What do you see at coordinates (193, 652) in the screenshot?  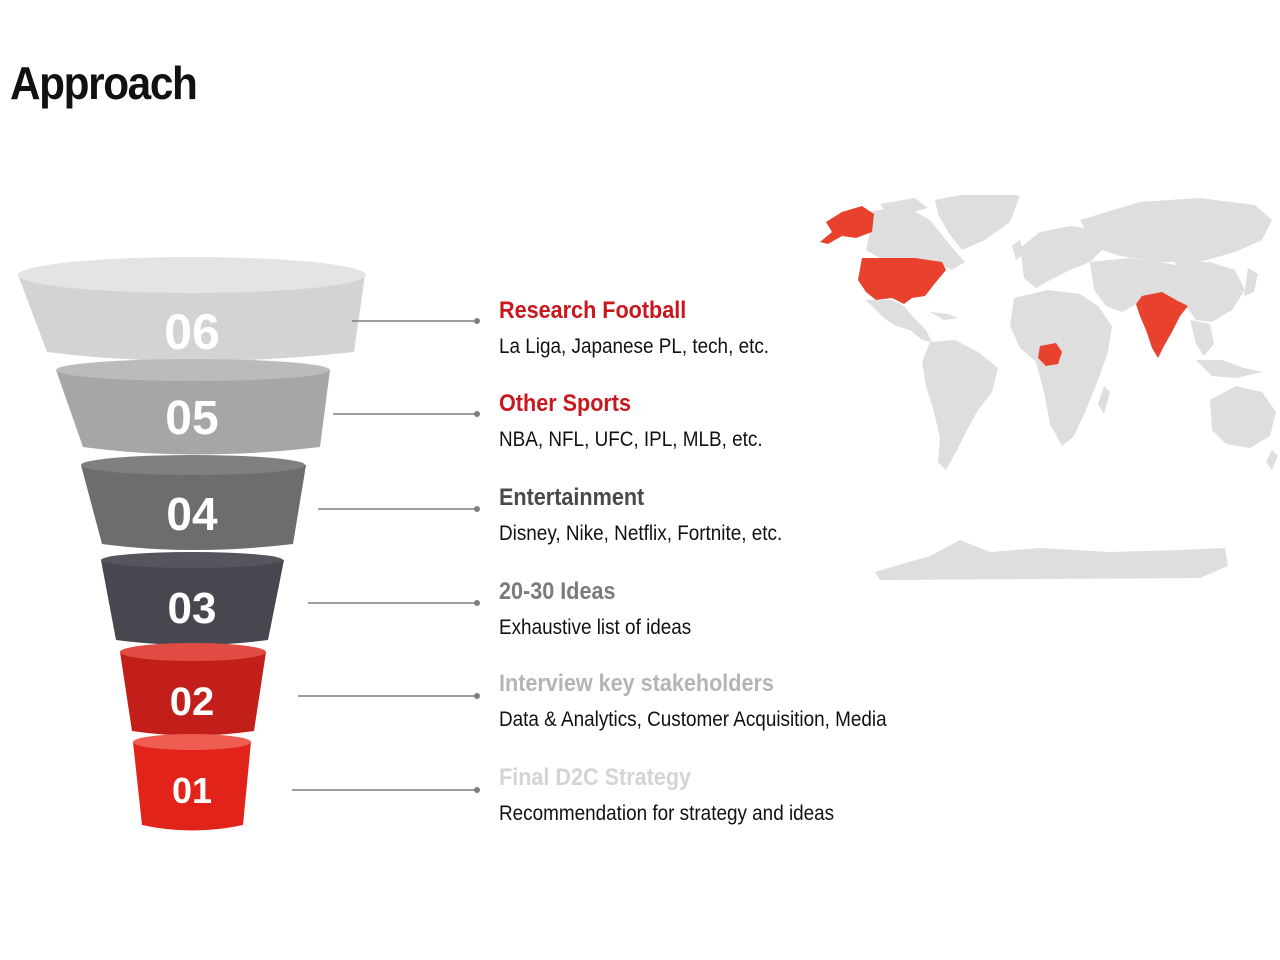 I see `funnel-segment-02-top` at bounding box center [193, 652].